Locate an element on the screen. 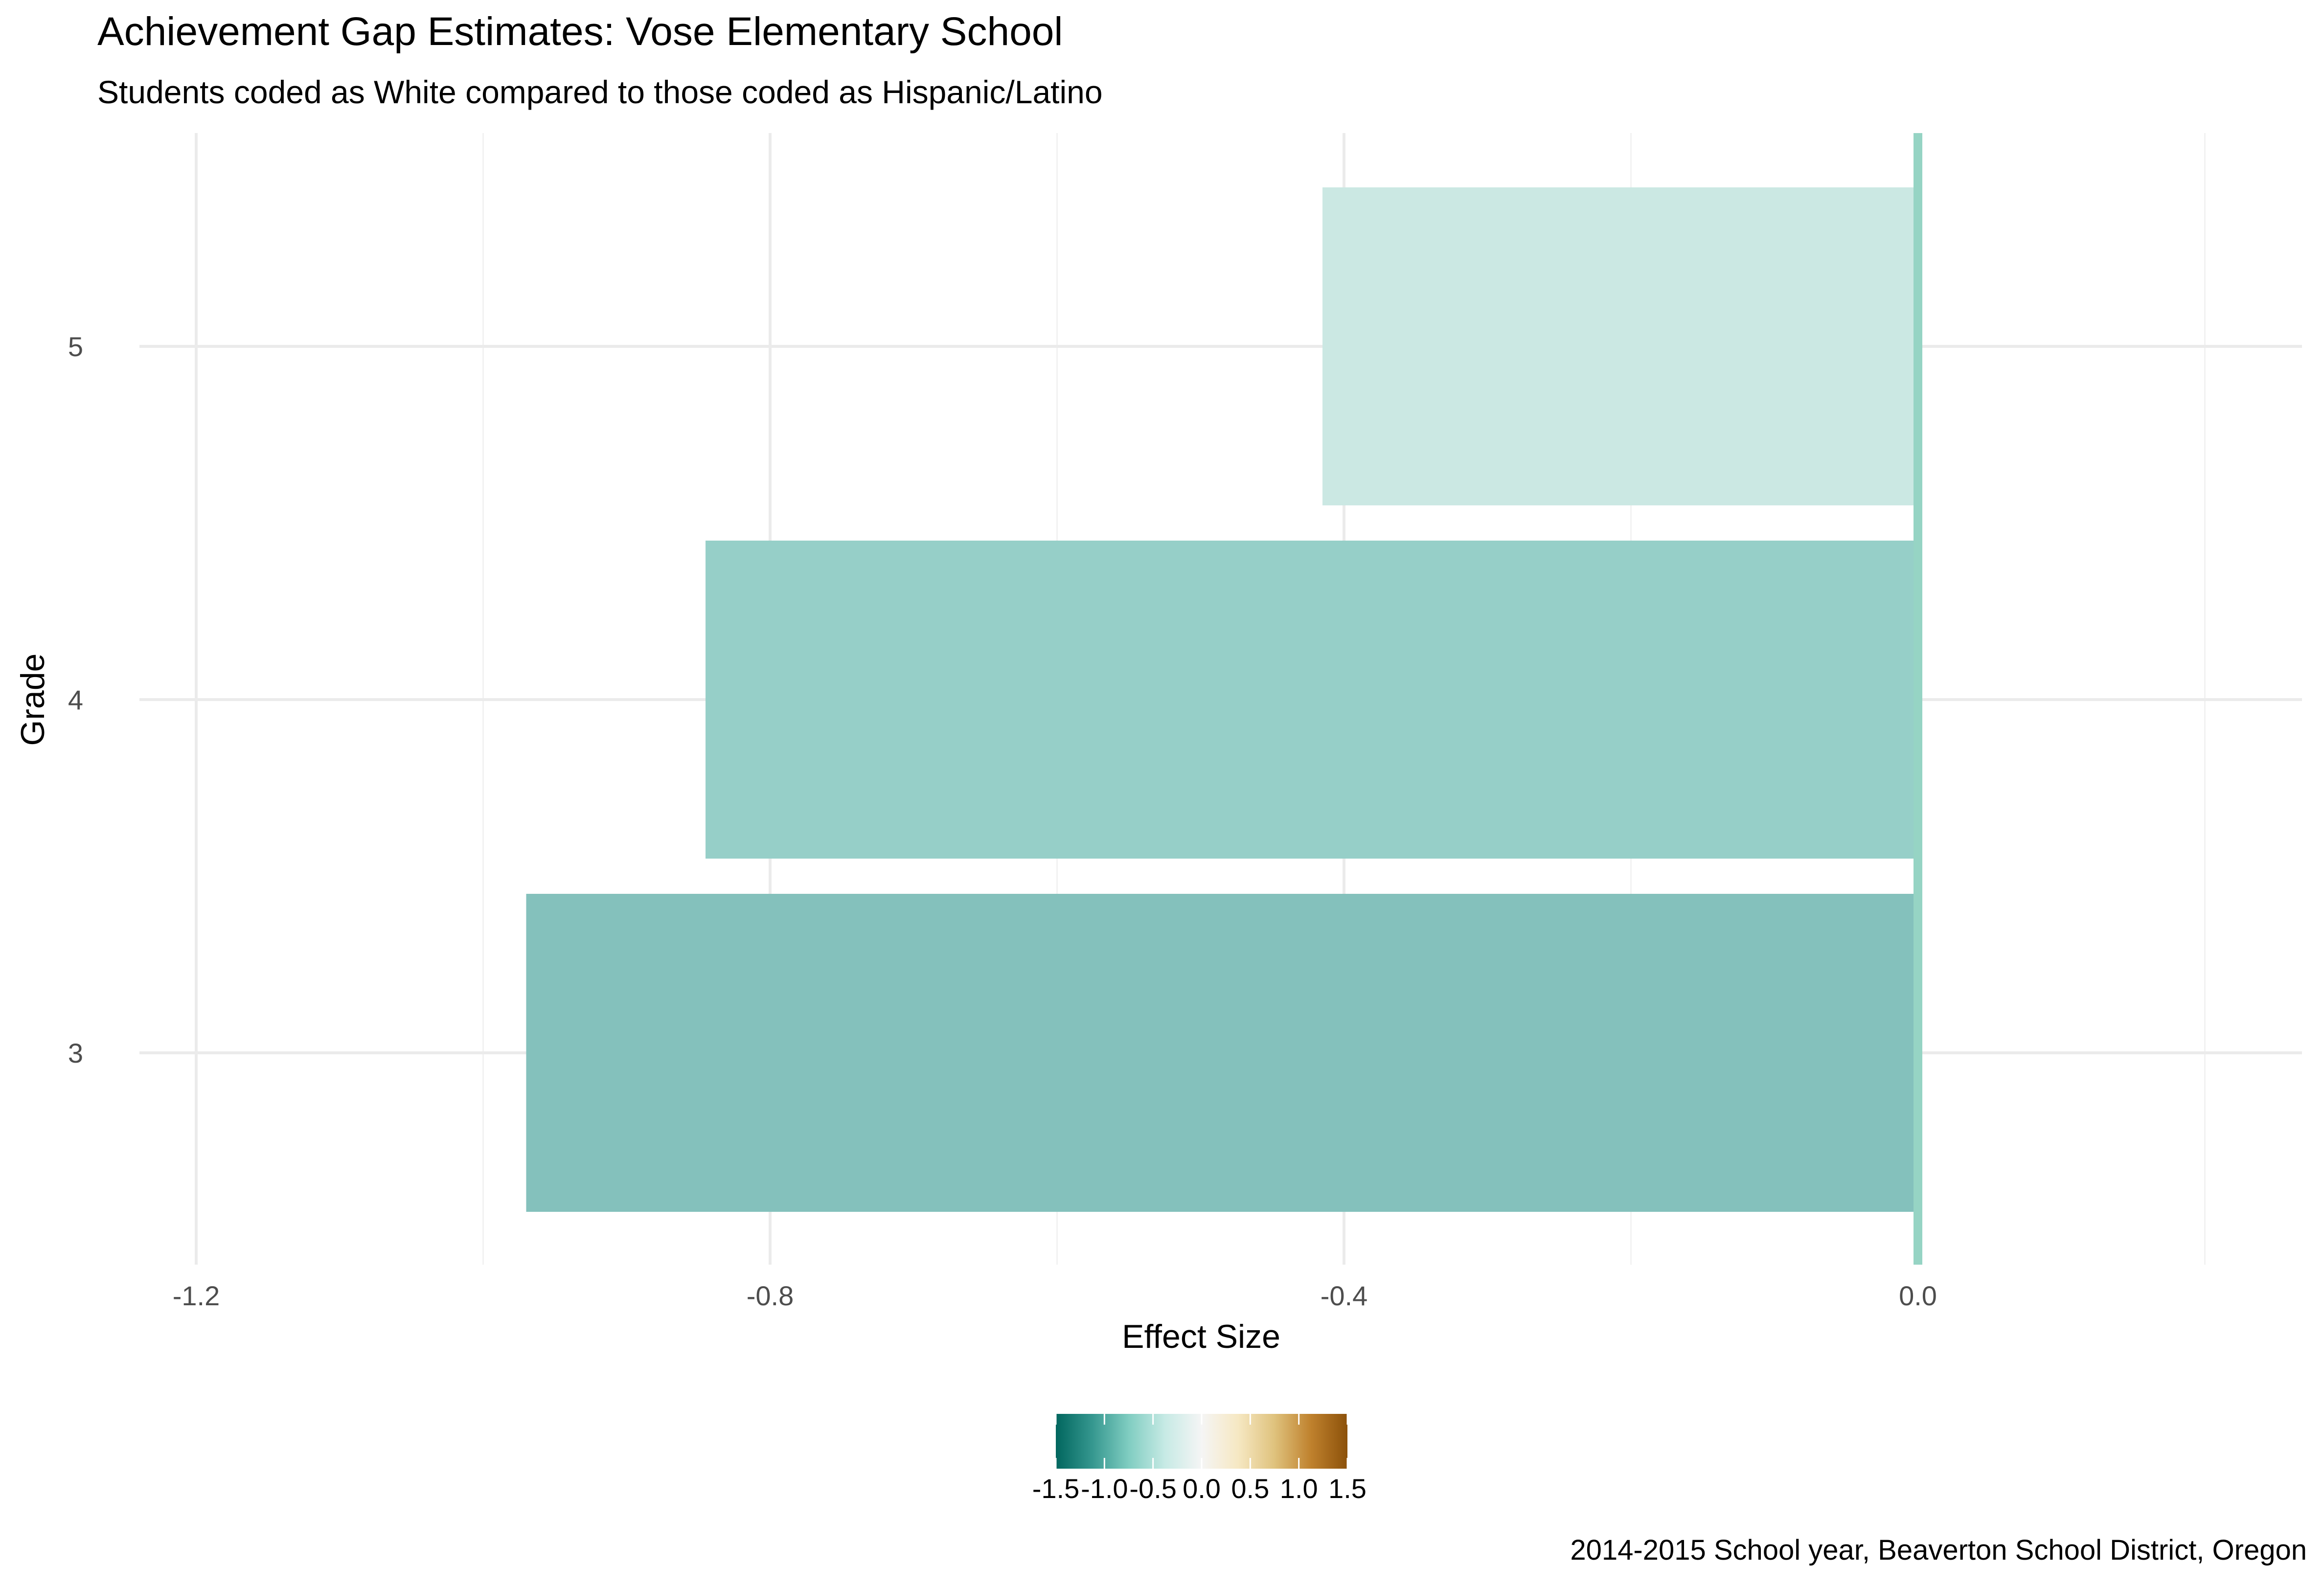 The height and width of the screenshot is (1590, 2324). legend-tick-label: 0.0 is located at coordinates (1202, 1489).